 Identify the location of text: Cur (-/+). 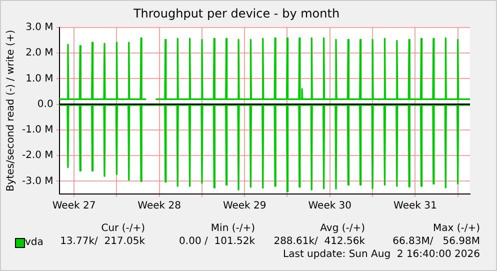
(123, 228).